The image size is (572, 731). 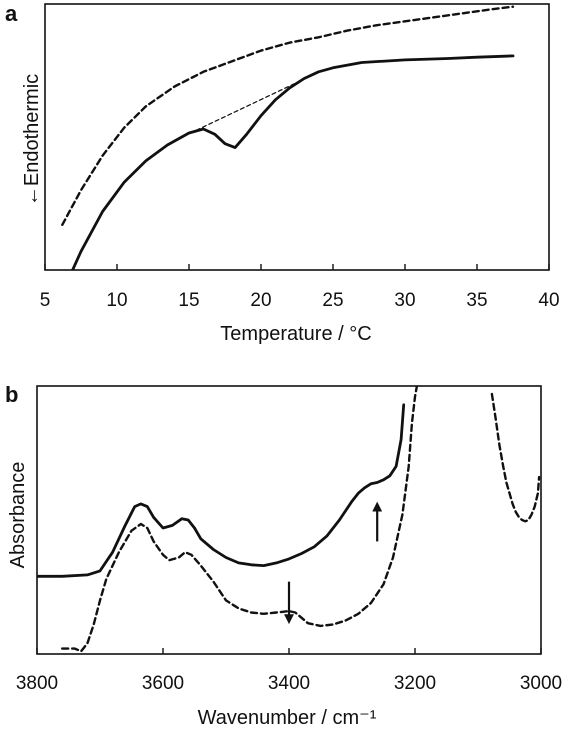 What do you see at coordinates (548, 300) in the screenshot?
I see `panel-a-x-tick-label: 40` at bounding box center [548, 300].